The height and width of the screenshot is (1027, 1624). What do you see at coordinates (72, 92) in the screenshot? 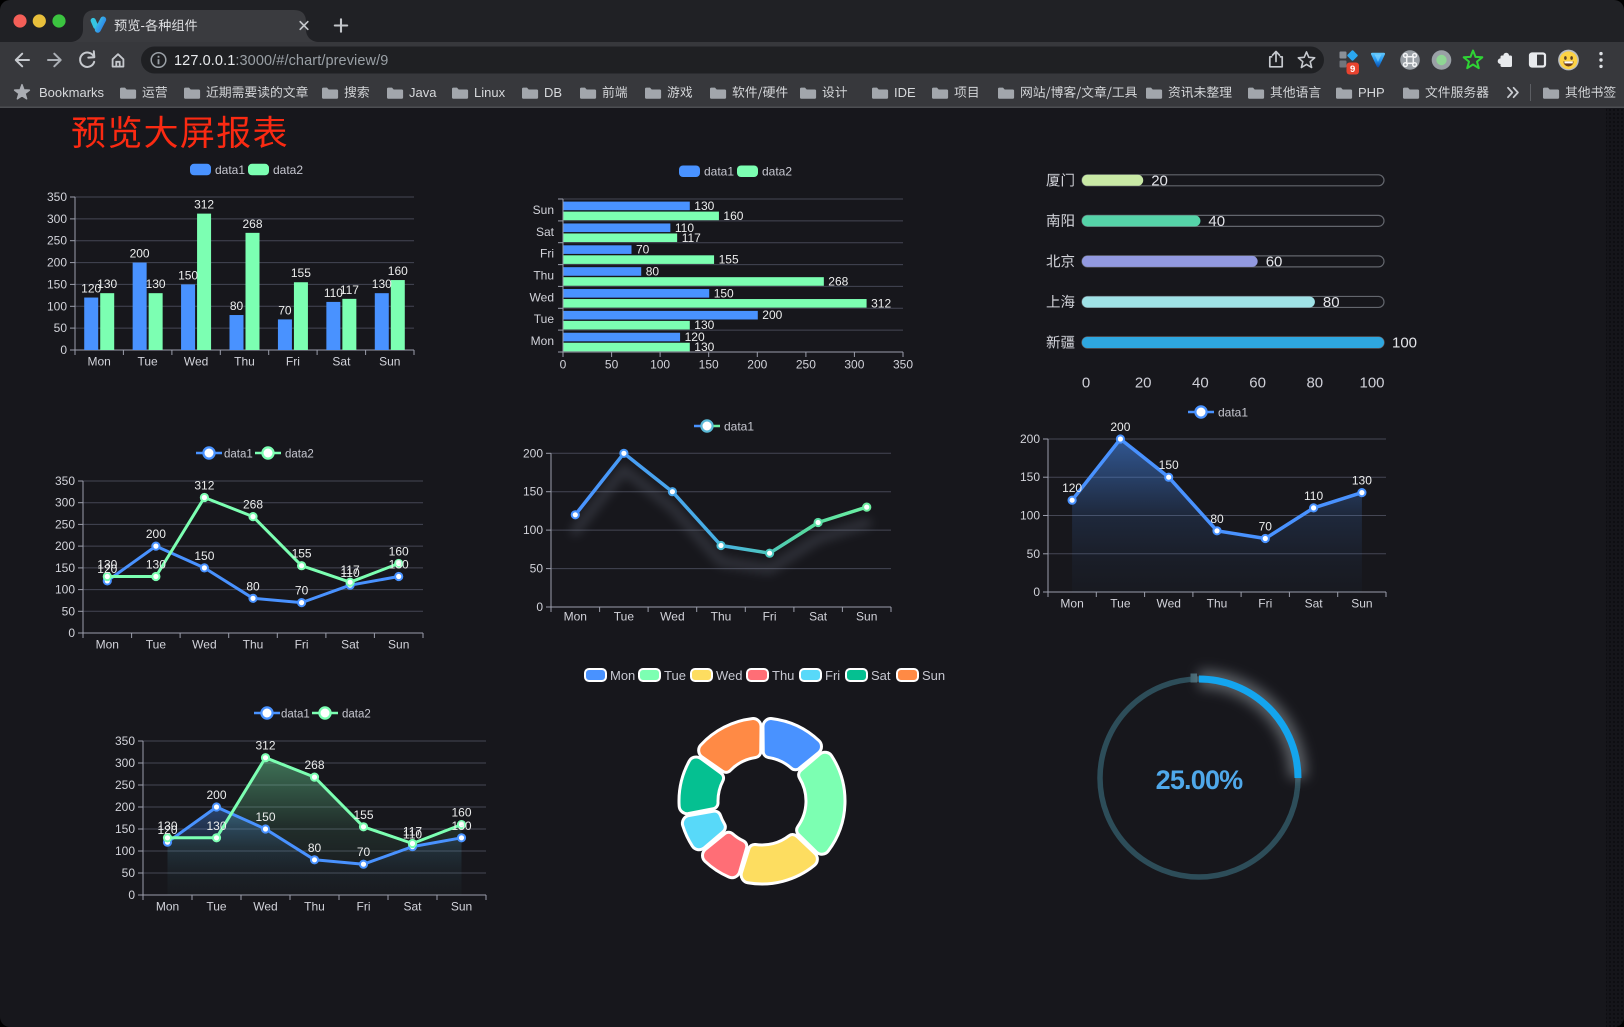
I see `svg-text: Bookmarks` at bounding box center [72, 92].